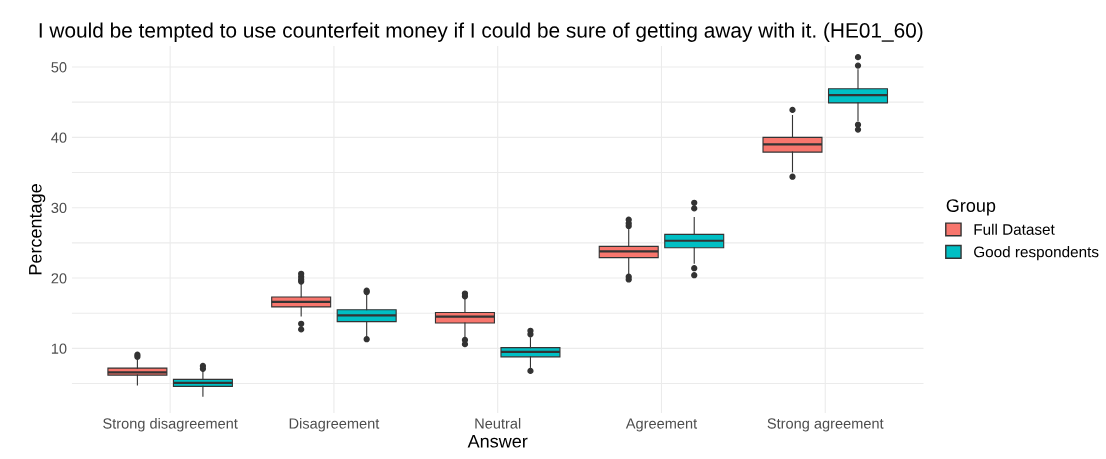 The image size is (1106, 459). Describe the element at coordinates (59, 67) in the screenshot. I see `y-tick-label: 50` at that location.